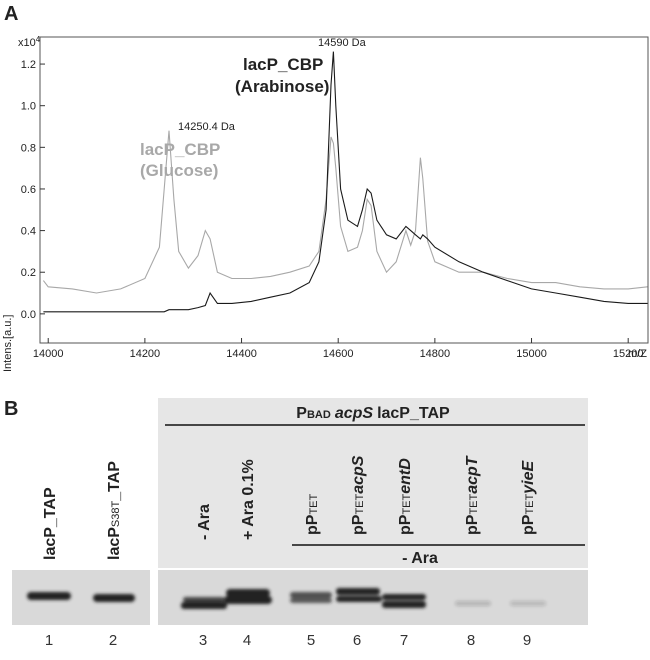 This screenshot has height=660, width=650. I want to click on lane-gene: entD, so click(405, 476).